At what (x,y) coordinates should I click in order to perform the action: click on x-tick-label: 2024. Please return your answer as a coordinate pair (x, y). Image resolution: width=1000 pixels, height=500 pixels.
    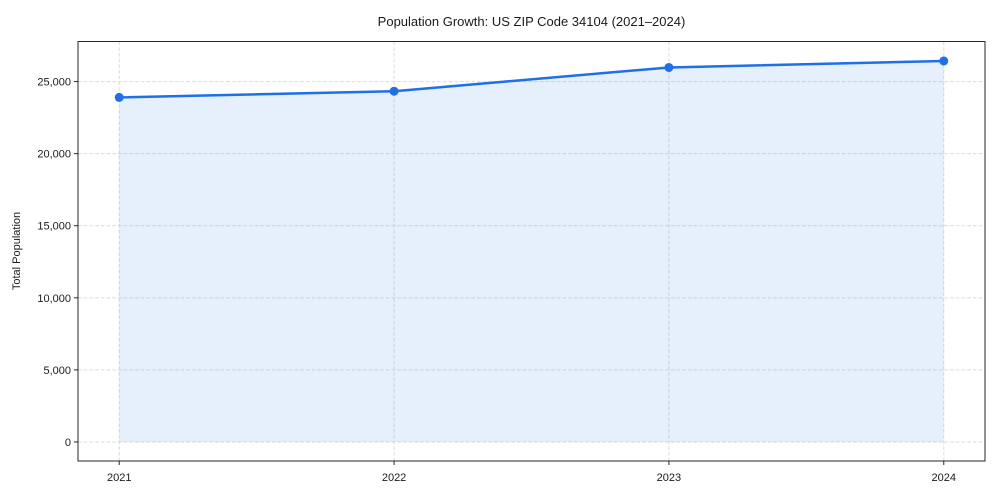
    Looking at the image, I should click on (944, 478).